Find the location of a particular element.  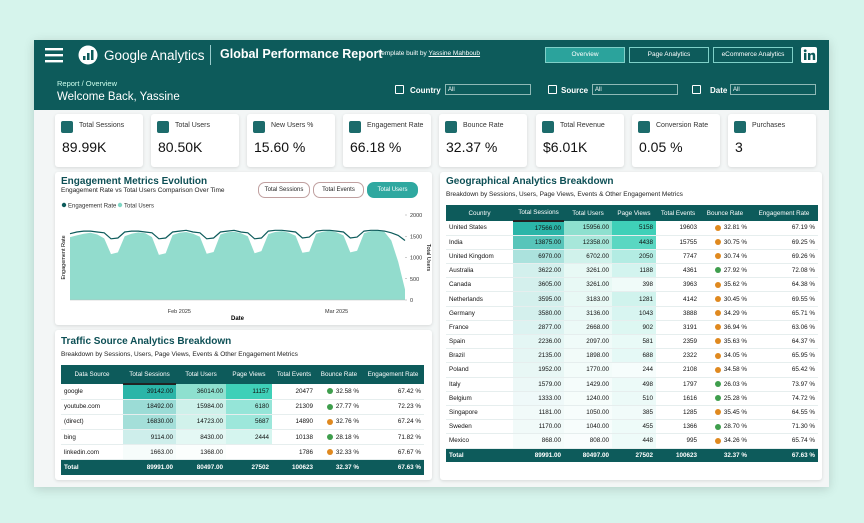

table-cell: 4361 is located at coordinates (678, 271).